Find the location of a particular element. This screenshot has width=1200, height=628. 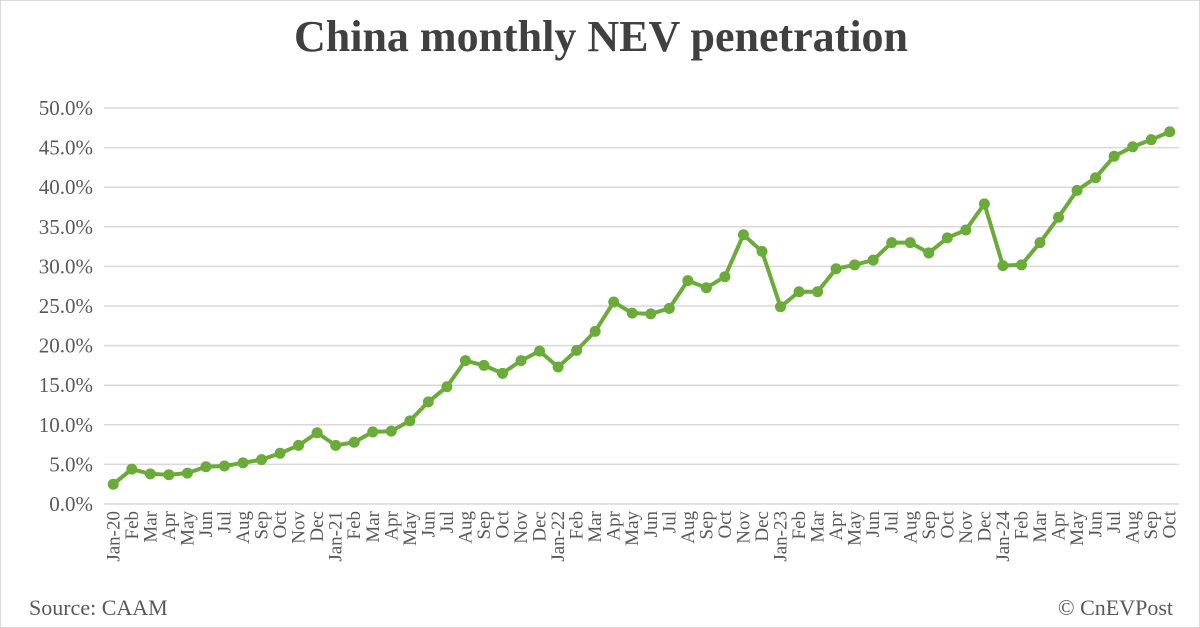

y-tick-label: 20.0% is located at coordinates (66, 346).